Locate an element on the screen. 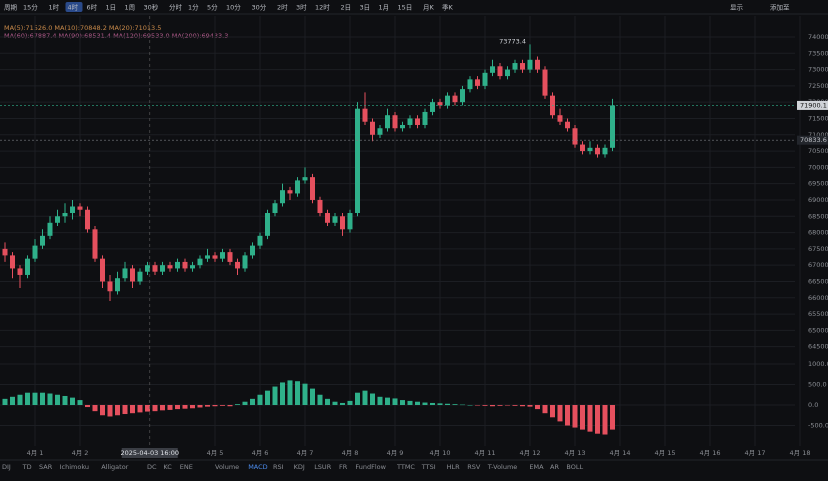  indicator-tab: DIJ is located at coordinates (6, 467).